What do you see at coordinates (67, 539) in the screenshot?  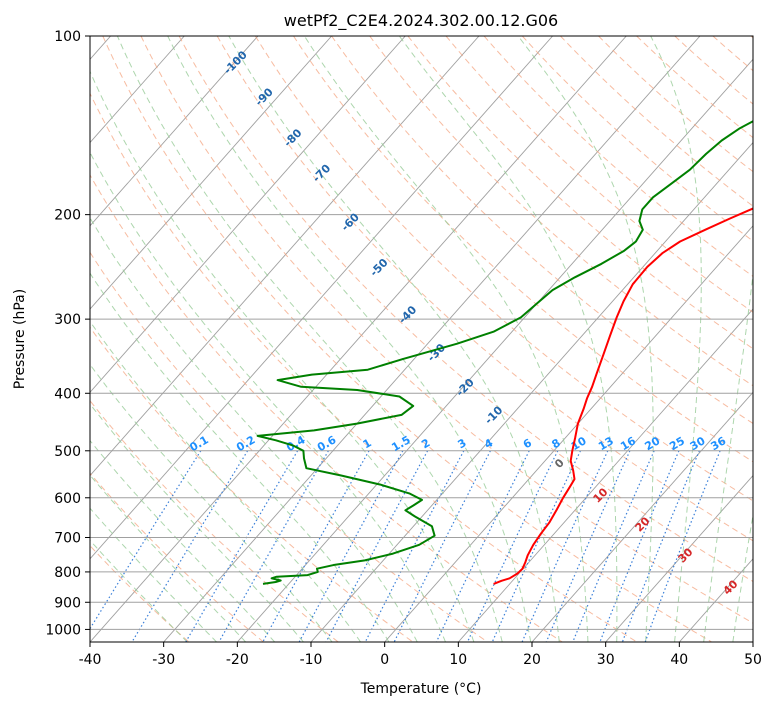 I see `y-tick-label: 700` at bounding box center [67, 539].